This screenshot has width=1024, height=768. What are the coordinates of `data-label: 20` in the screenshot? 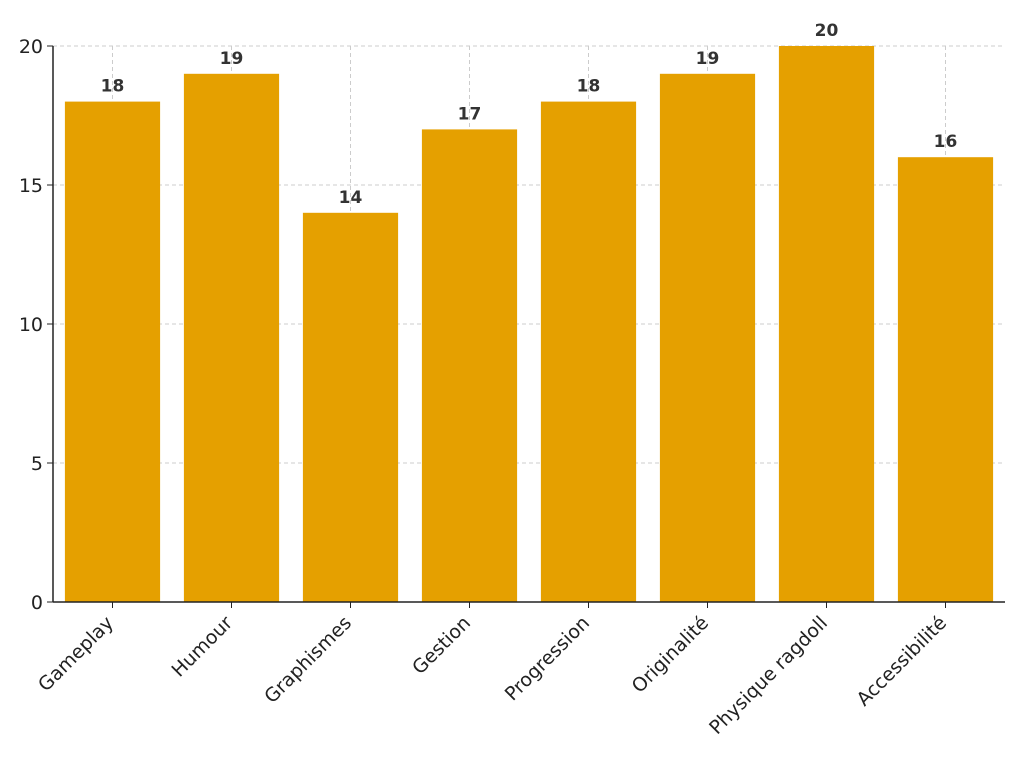 It's located at (827, 31).